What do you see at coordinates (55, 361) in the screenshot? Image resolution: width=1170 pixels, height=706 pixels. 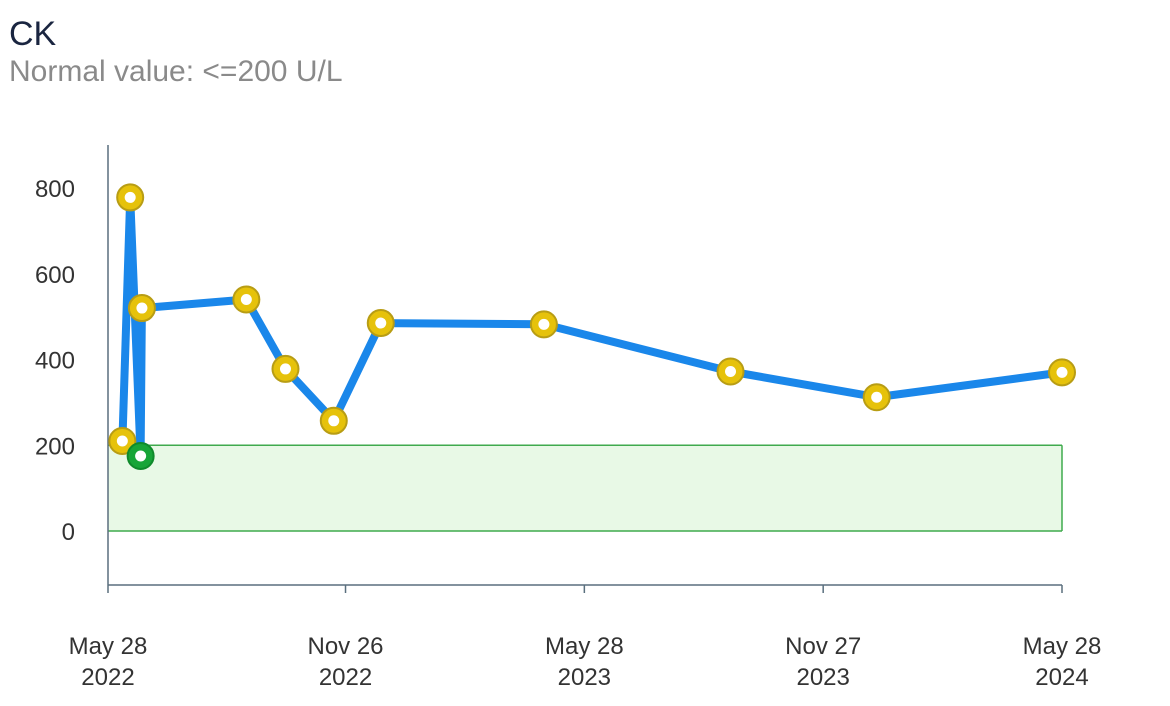 I see `y-tick-label: 400` at bounding box center [55, 361].